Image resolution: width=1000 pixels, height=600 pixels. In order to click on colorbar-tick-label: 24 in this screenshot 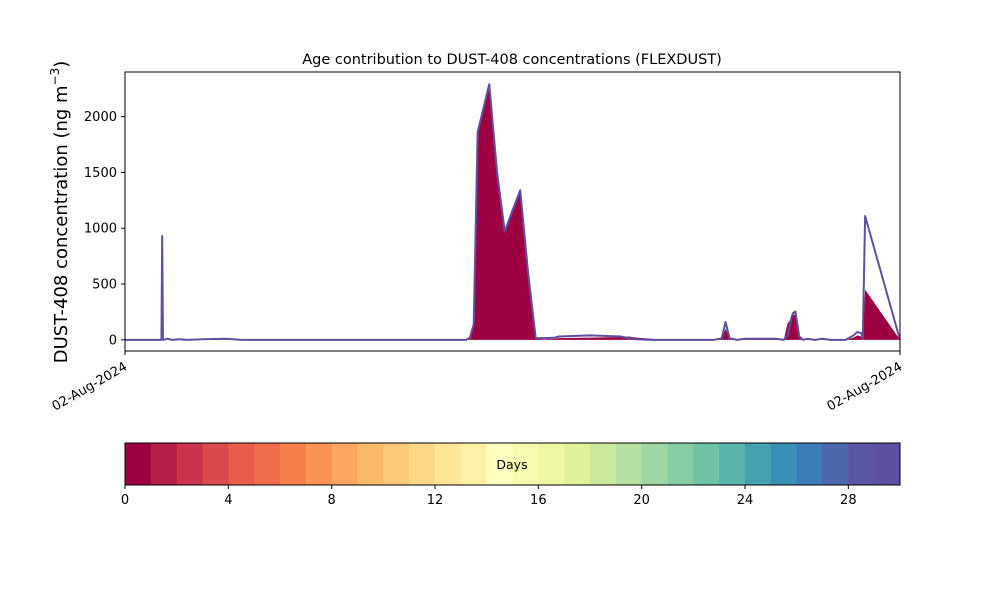, I will do `click(745, 500)`.